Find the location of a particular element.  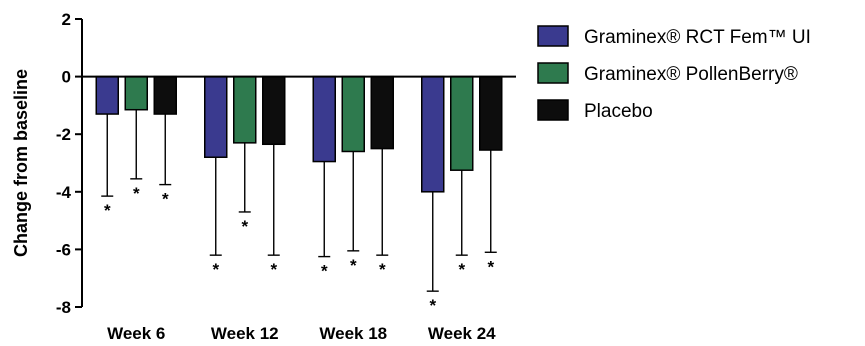

legend-label: Placebo is located at coordinates (618, 111).